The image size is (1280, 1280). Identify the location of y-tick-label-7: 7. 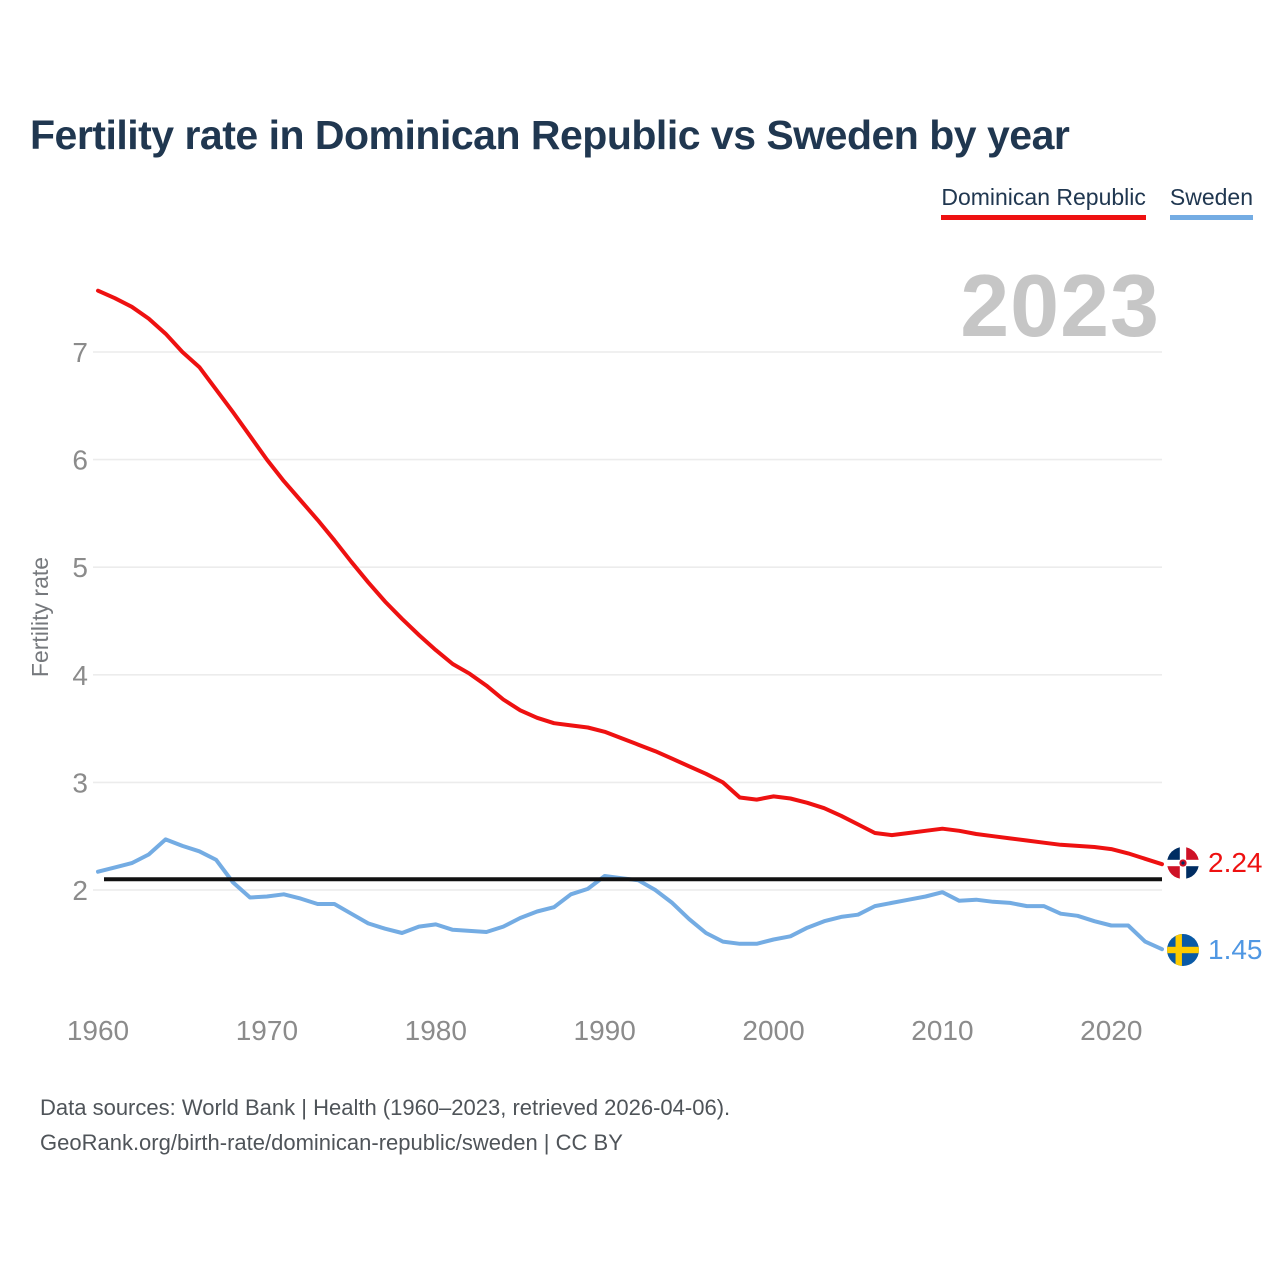
(80, 352).